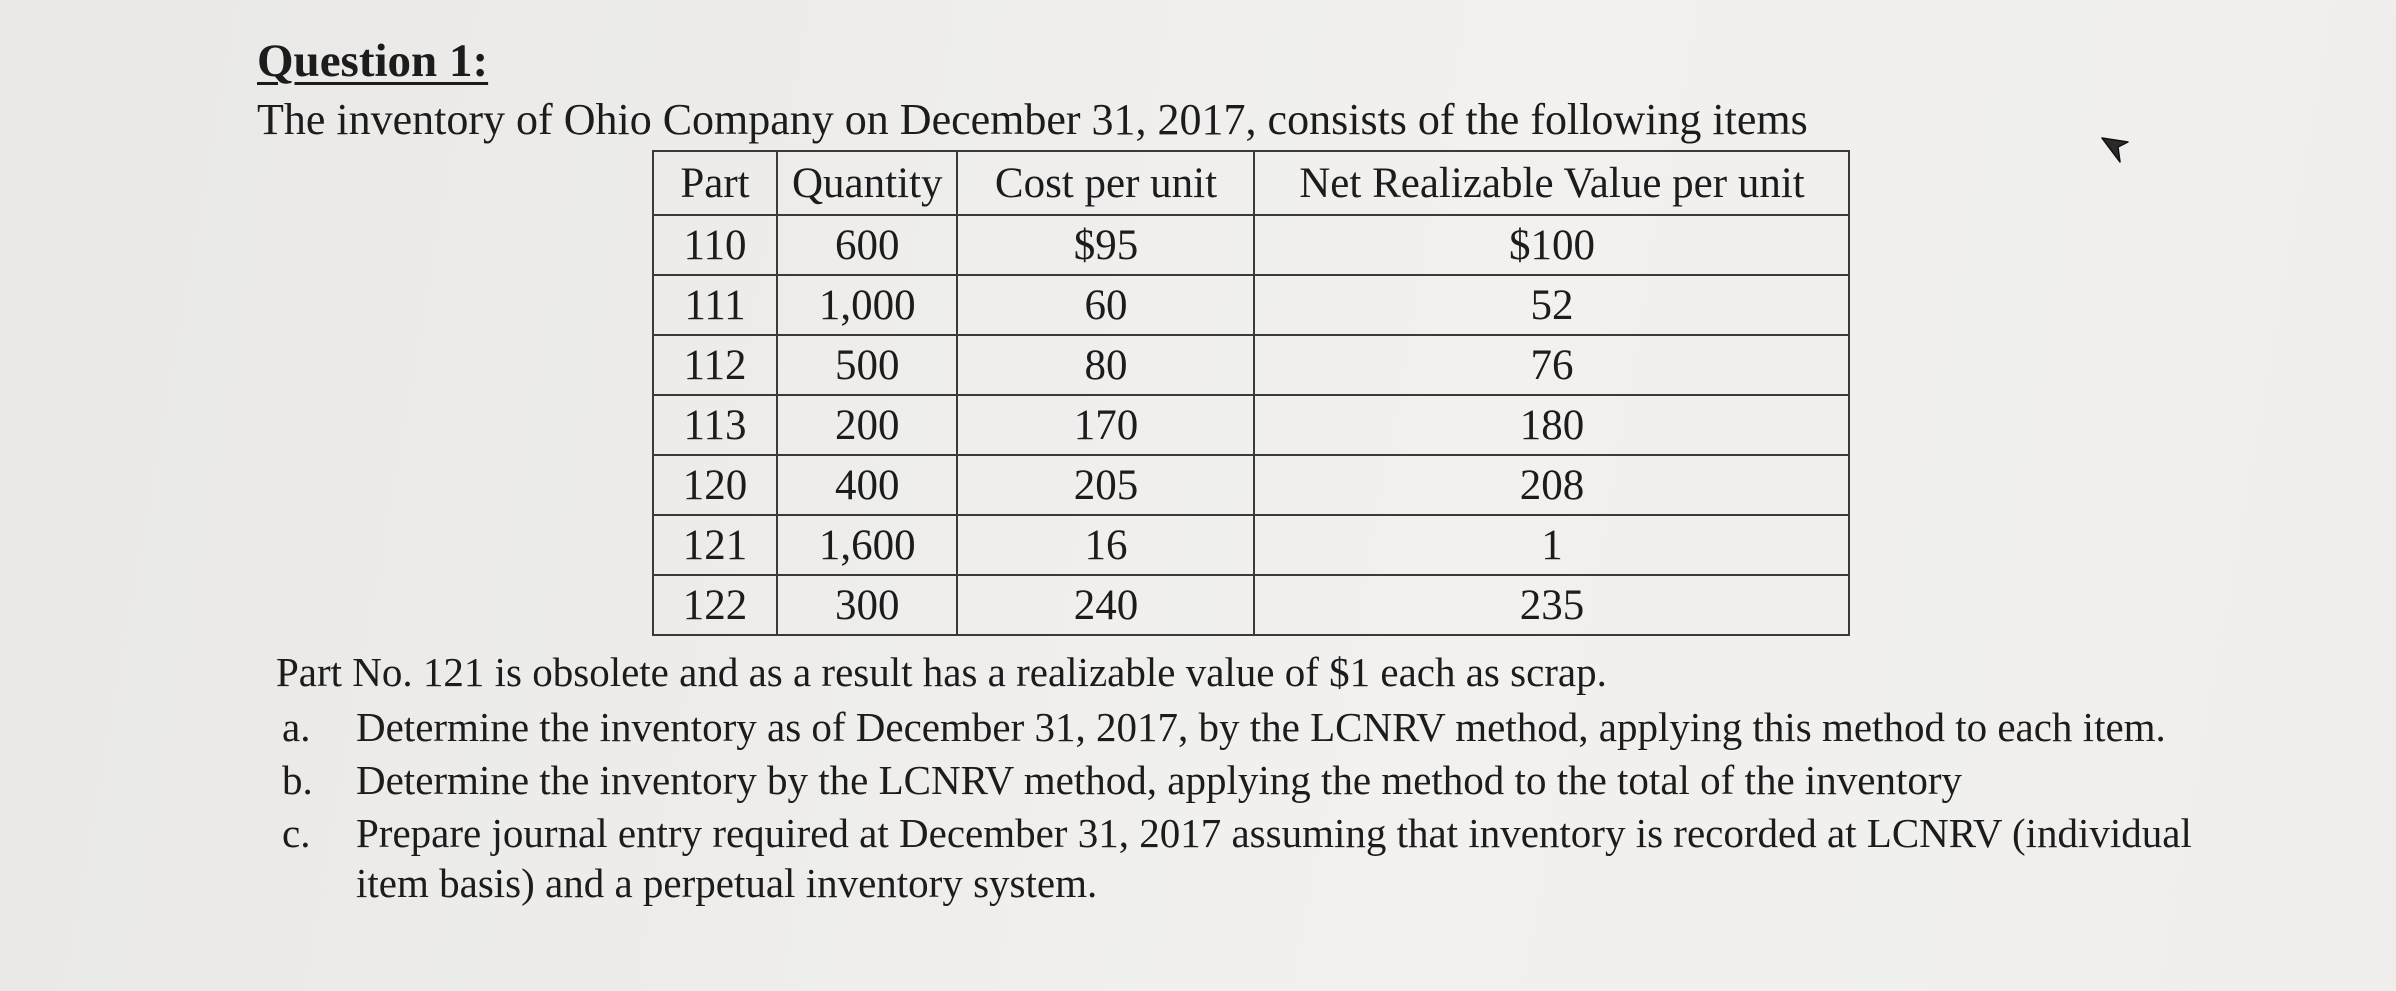  Describe the element at coordinates (1552, 545) in the screenshot. I see `cell-nrv: 1` at that location.